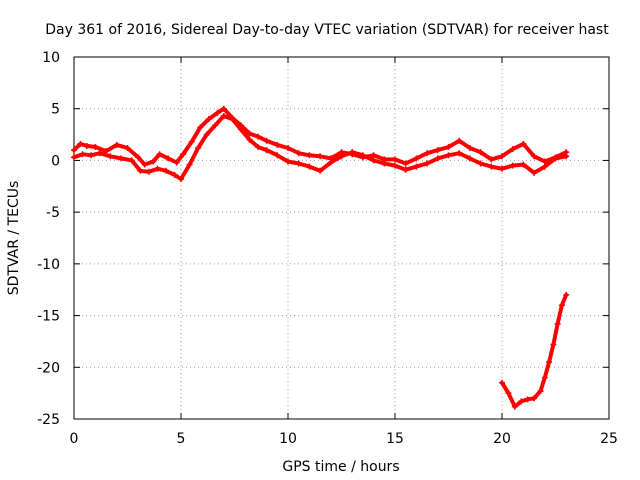 The height and width of the screenshot is (480, 640). What do you see at coordinates (340, 467) in the screenshot?
I see `x-axis-label: GPS time / hours` at bounding box center [340, 467].